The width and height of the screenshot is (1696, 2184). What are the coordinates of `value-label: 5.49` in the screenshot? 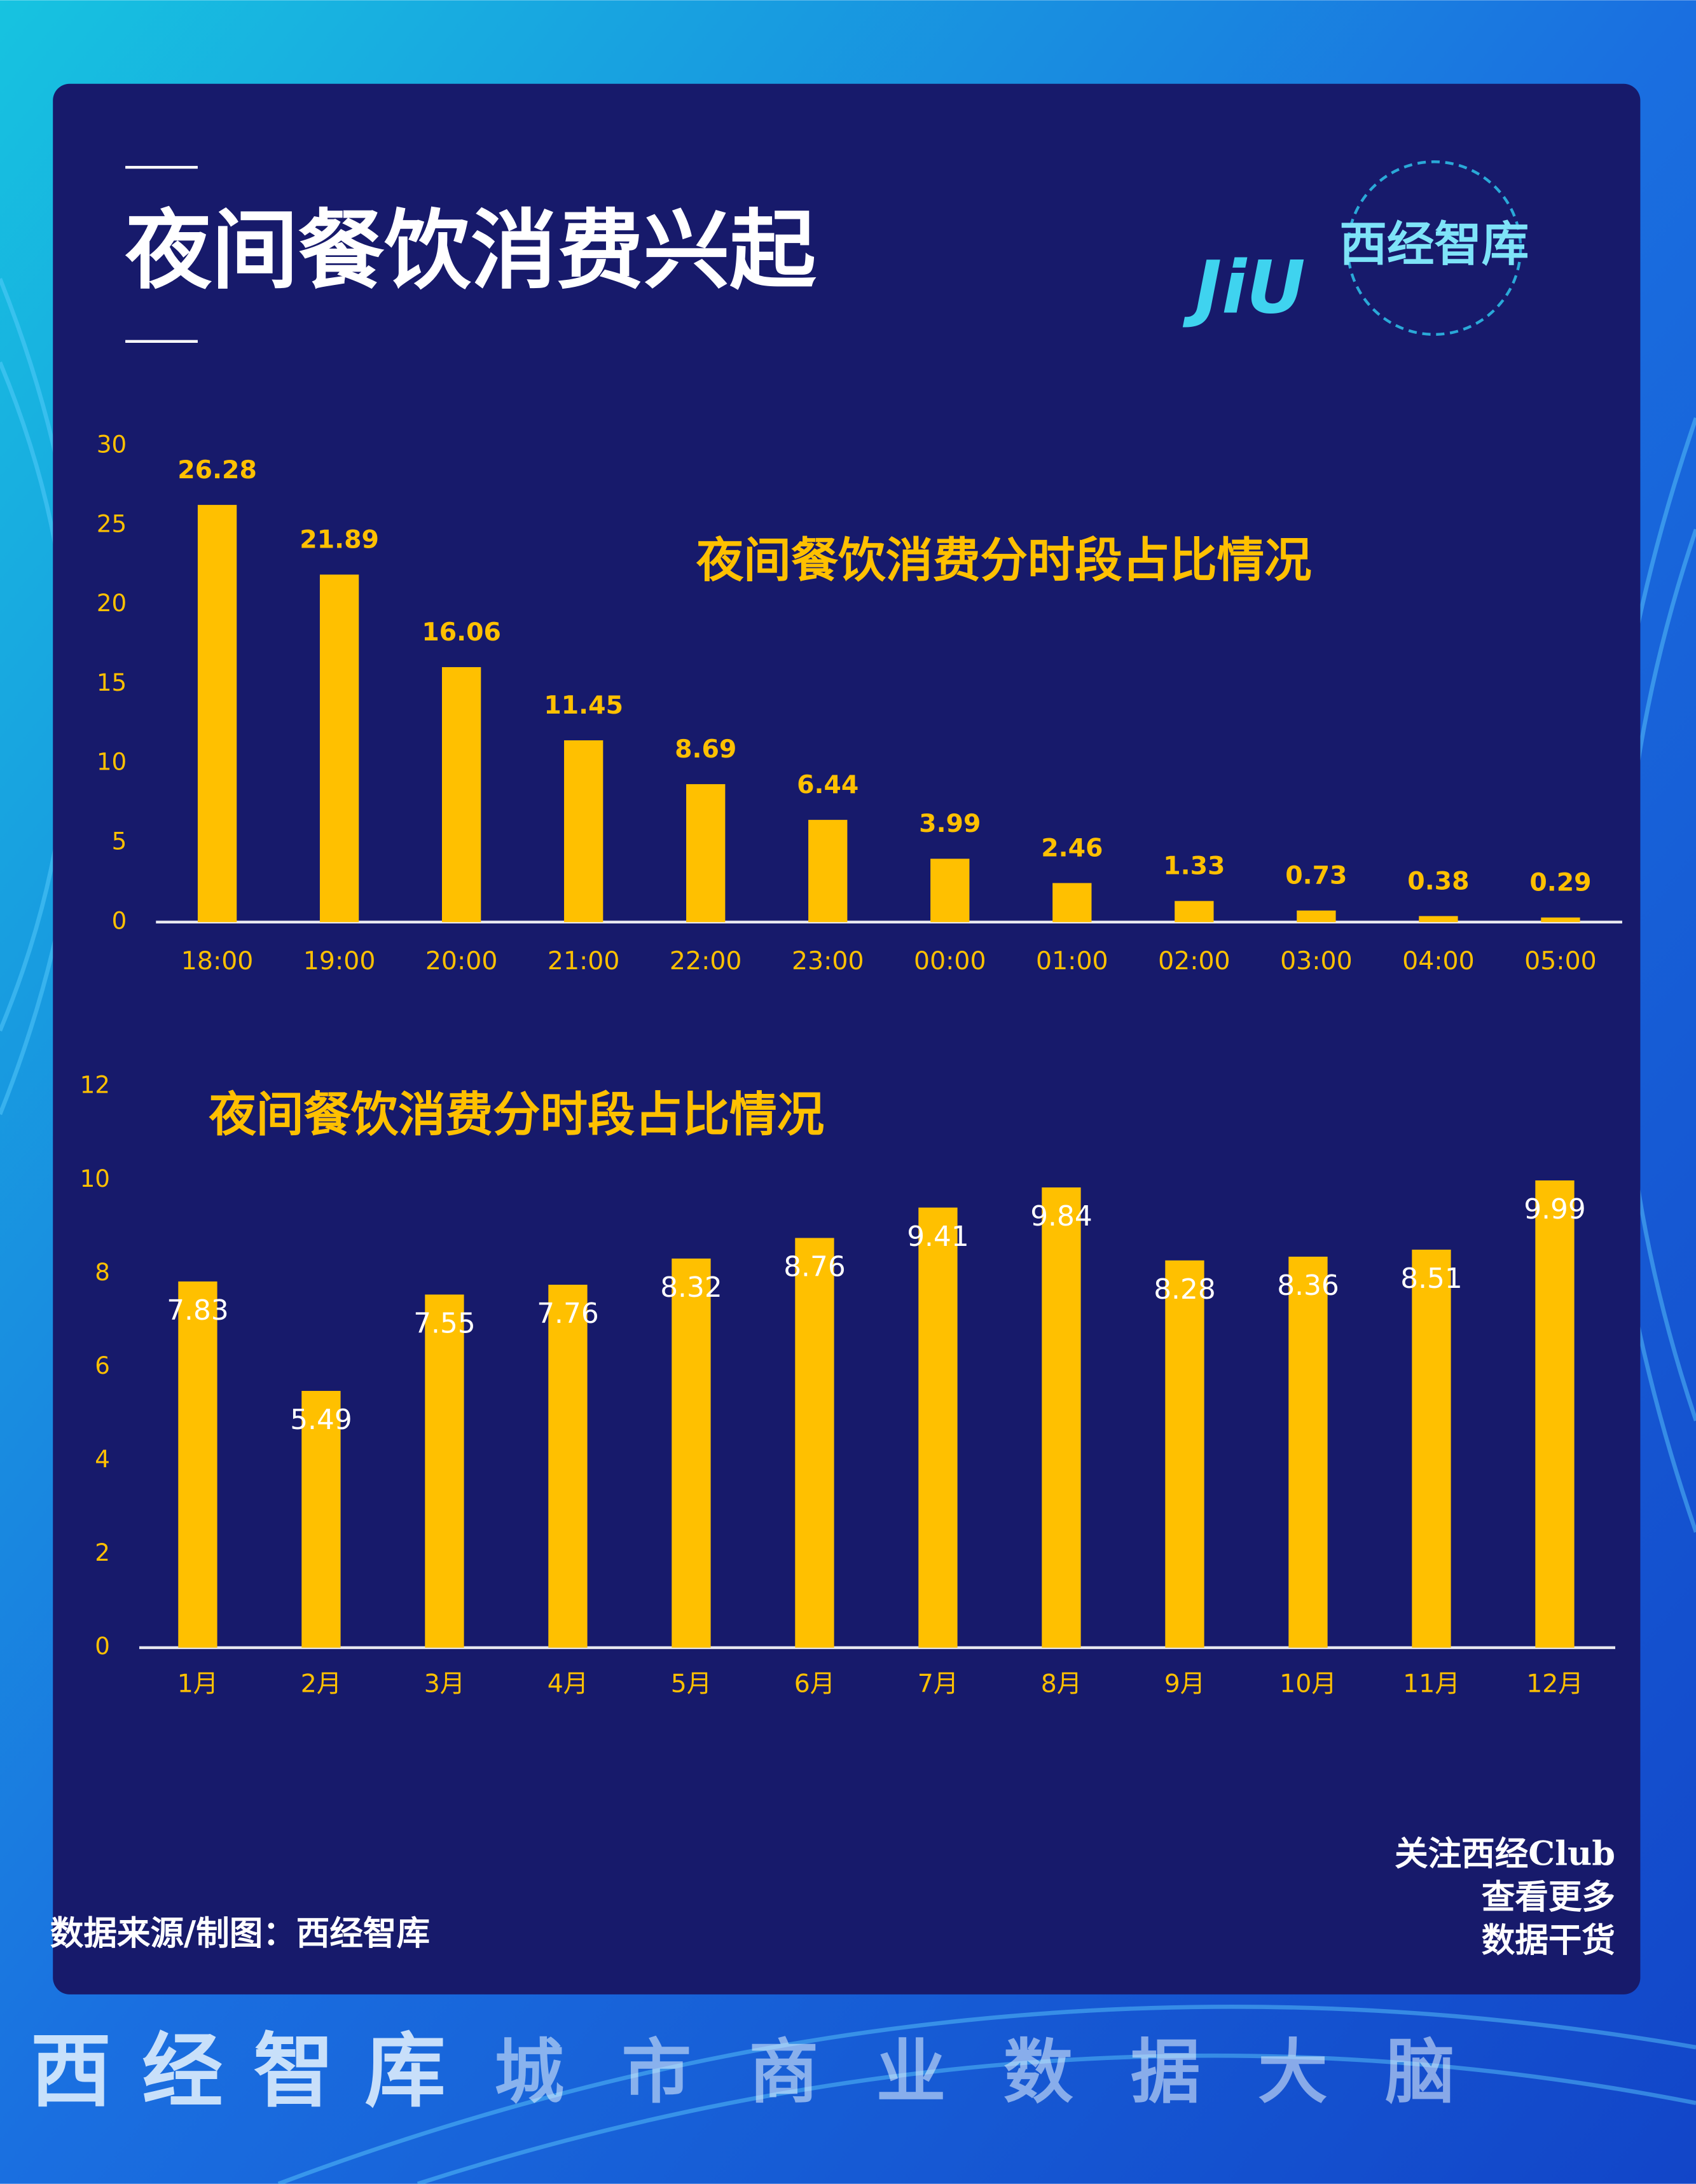 It's located at (321, 1420).